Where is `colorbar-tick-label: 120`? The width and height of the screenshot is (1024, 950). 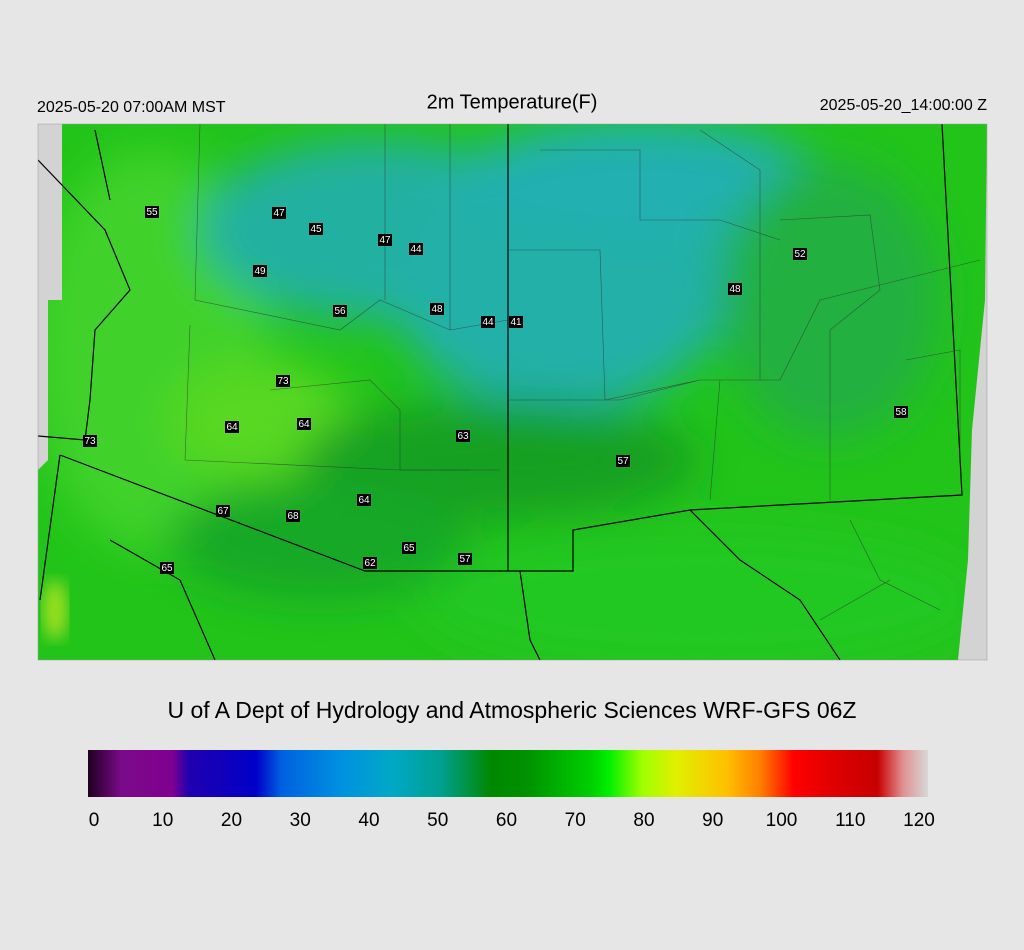 colorbar-tick-label: 120 is located at coordinates (919, 820).